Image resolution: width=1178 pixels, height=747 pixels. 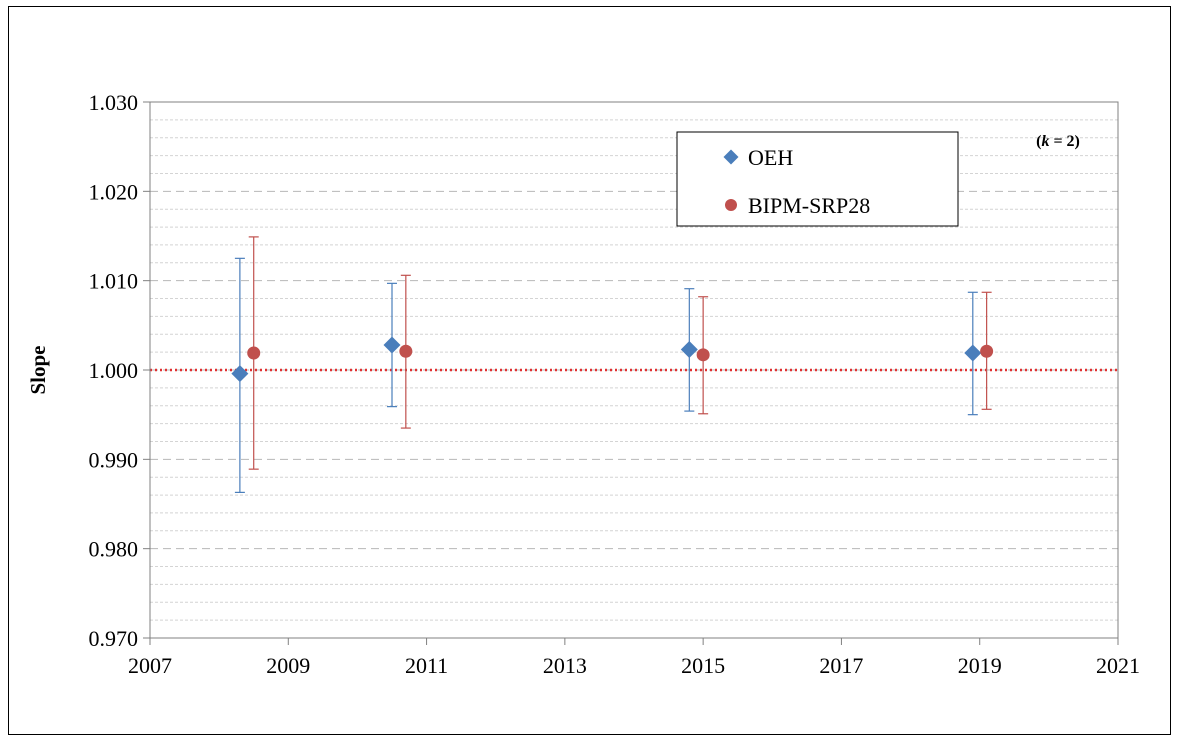 What do you see at coordinates (114, 638) in the screenshot?
I see `y-tick-label: 0.970` at bounding box center [114, 638].